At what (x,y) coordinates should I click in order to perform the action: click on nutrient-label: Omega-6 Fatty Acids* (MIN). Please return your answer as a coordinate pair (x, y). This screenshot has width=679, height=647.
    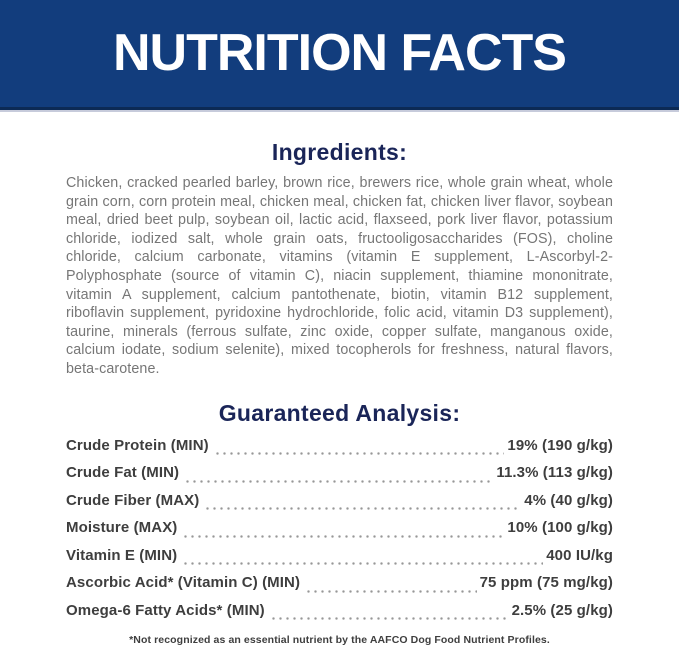
    Looking at the image, I should click on (165, 610).